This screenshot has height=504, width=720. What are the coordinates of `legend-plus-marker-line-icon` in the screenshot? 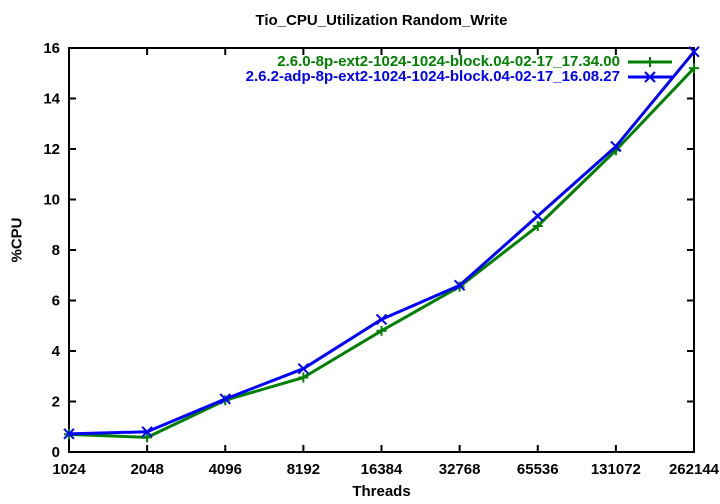 It's located at (650, 61).